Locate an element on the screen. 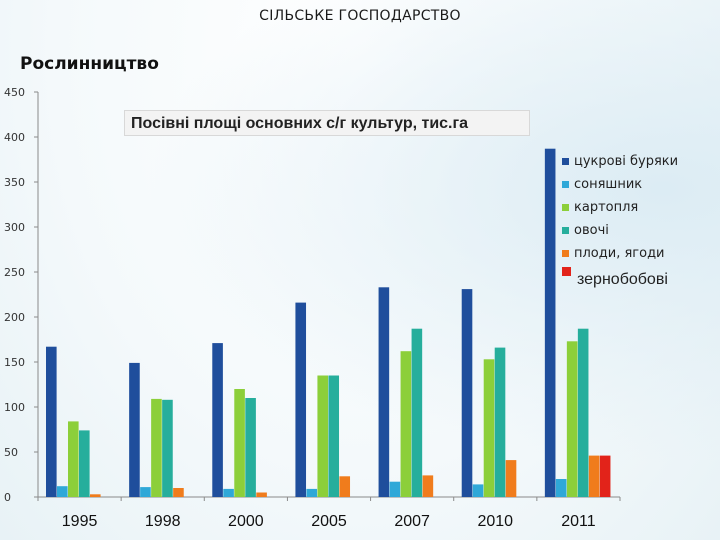 This screenshot has height=540, width=720. x-tick-label: 2010 is located at coordinates (495, 521).